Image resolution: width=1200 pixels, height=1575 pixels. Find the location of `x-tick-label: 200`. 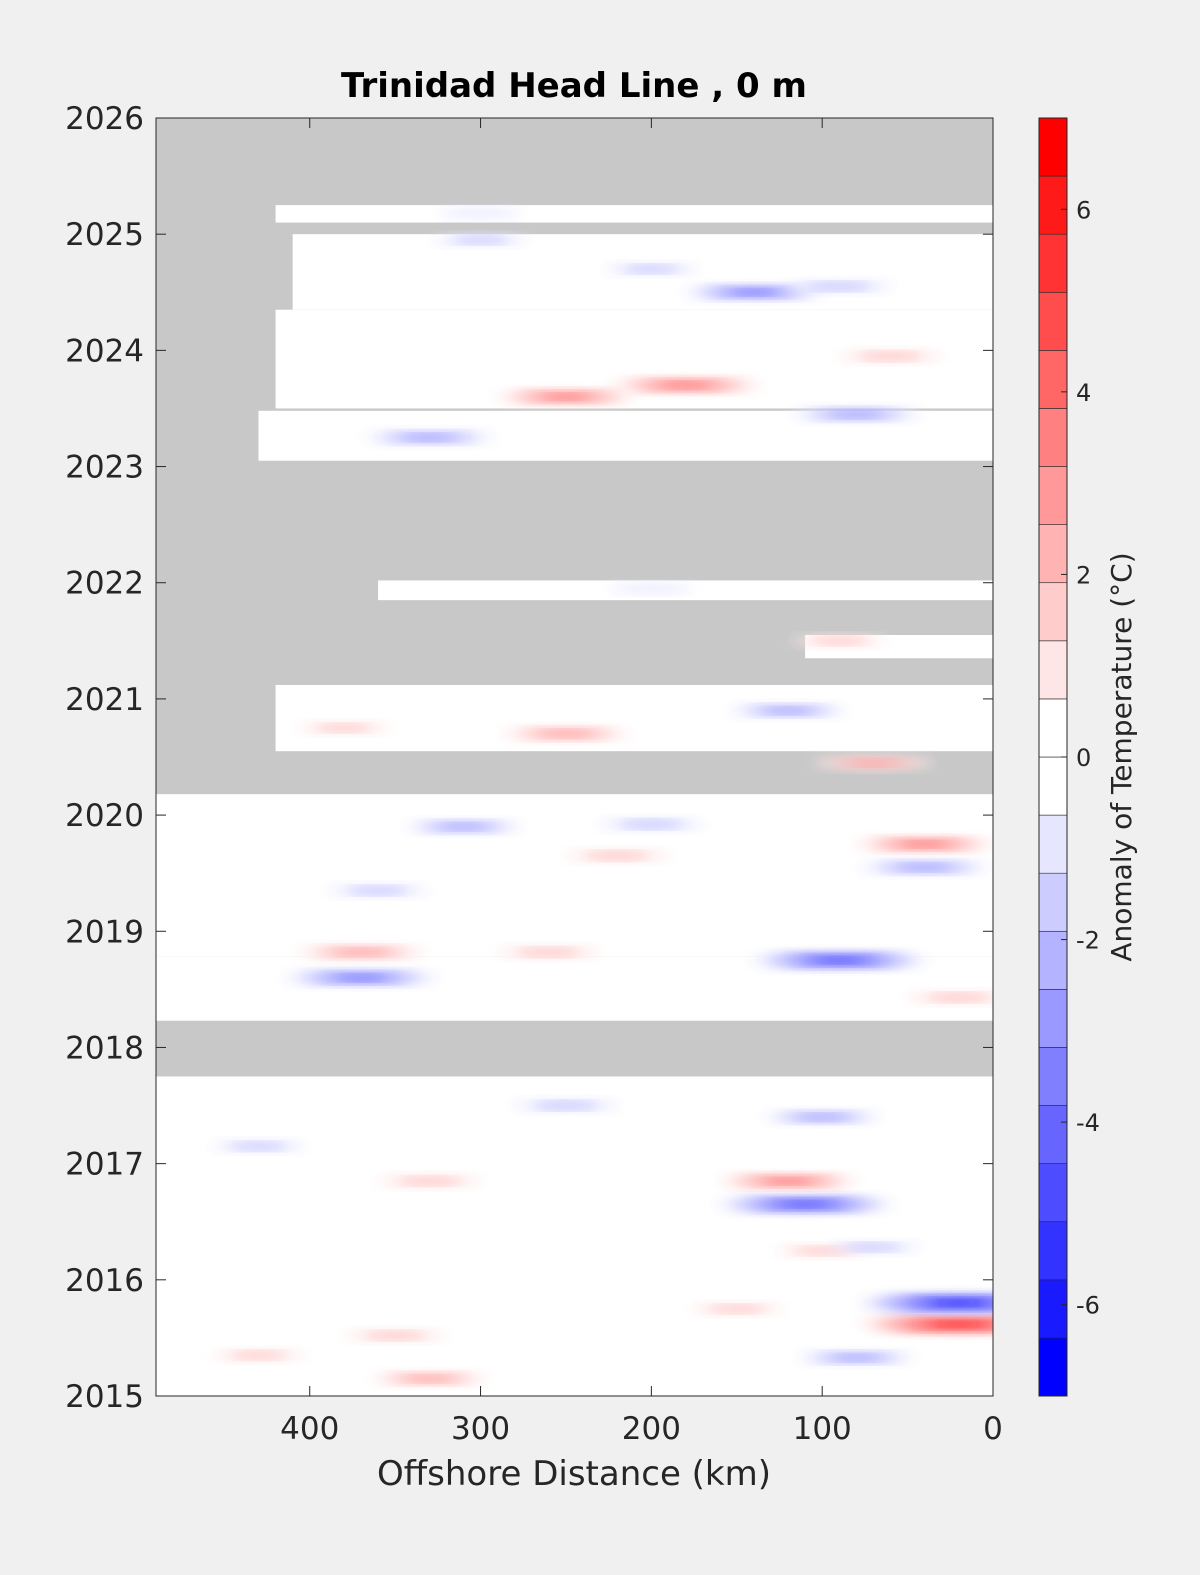

x-tick-label: 200 is located at coordinates (651, 1429).